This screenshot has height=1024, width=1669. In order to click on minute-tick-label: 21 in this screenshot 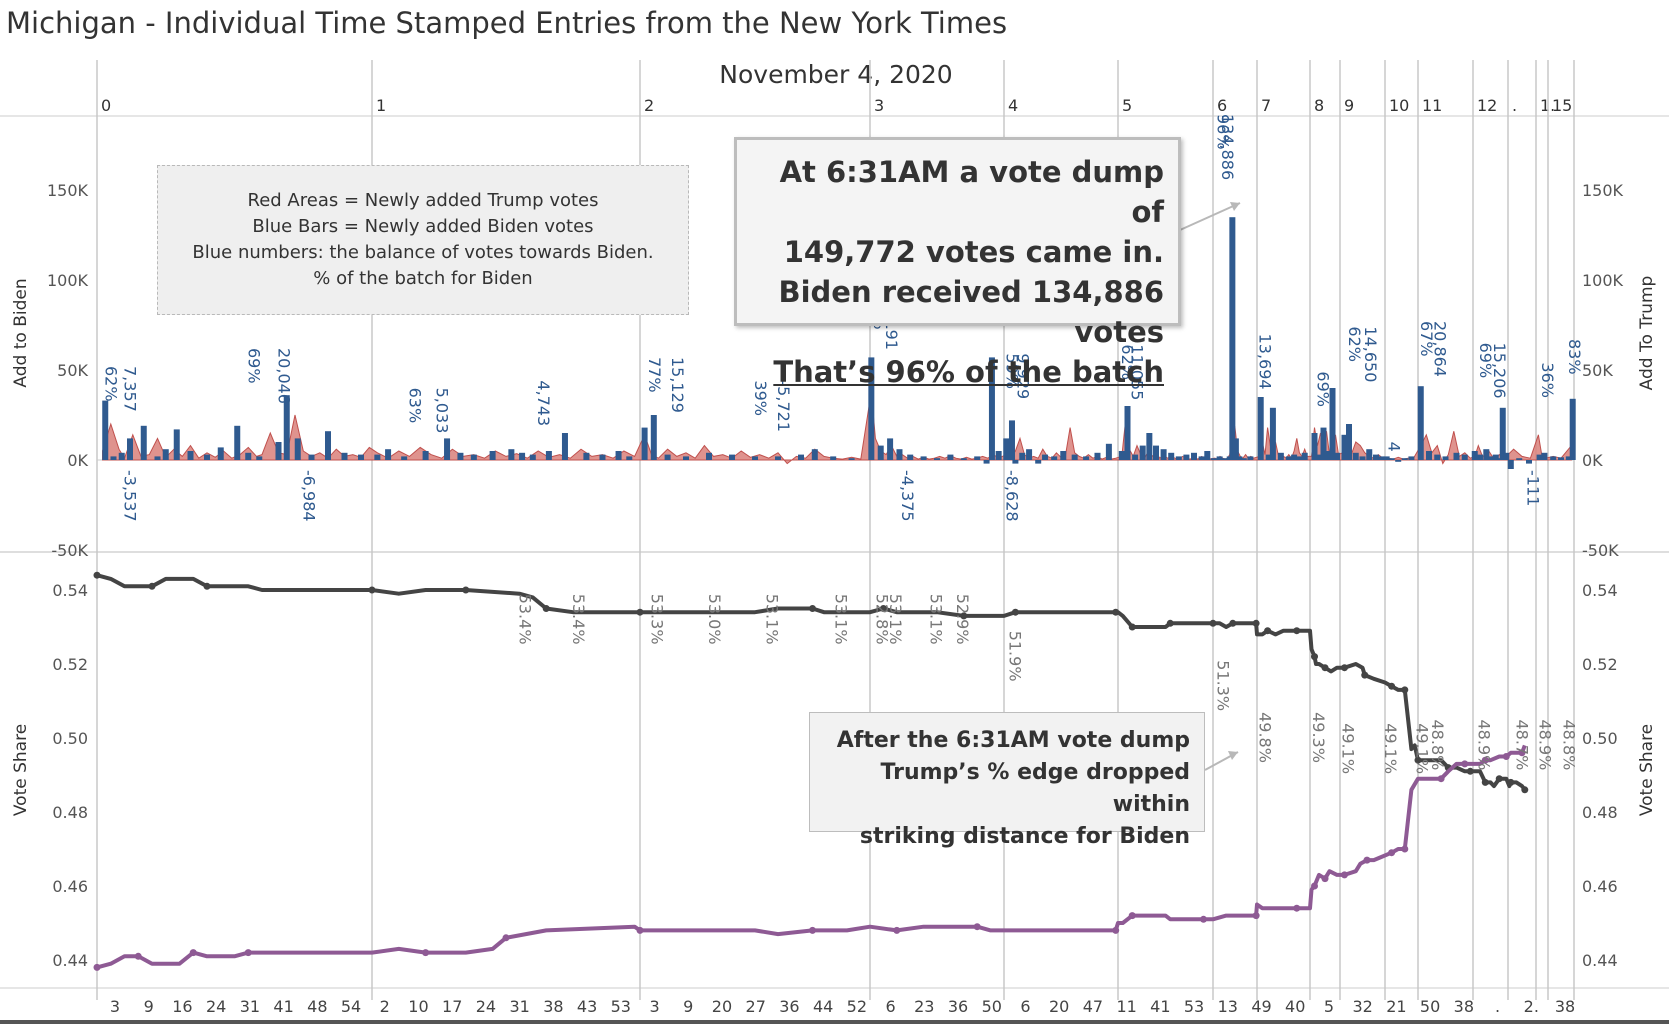, I will do `click(1396, 1006)`.